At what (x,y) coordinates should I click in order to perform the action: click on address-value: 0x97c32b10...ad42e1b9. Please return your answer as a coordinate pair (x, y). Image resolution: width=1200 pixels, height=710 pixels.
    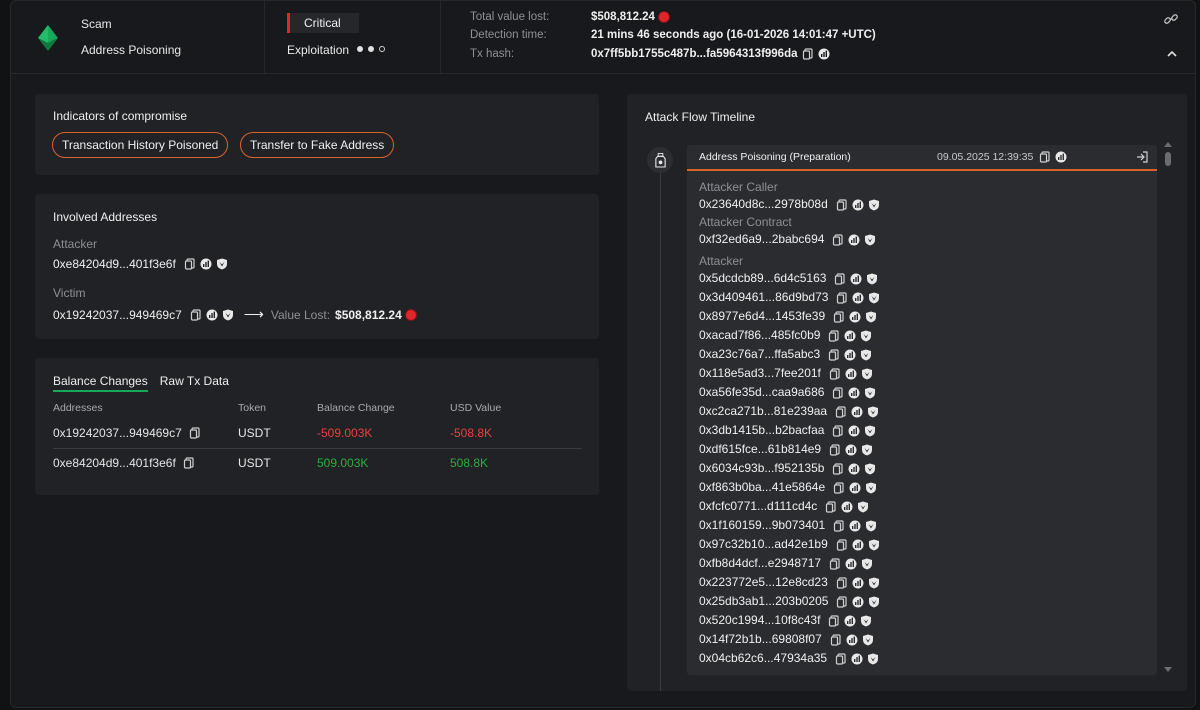
    Looking at the image, I should click on (763, 544).